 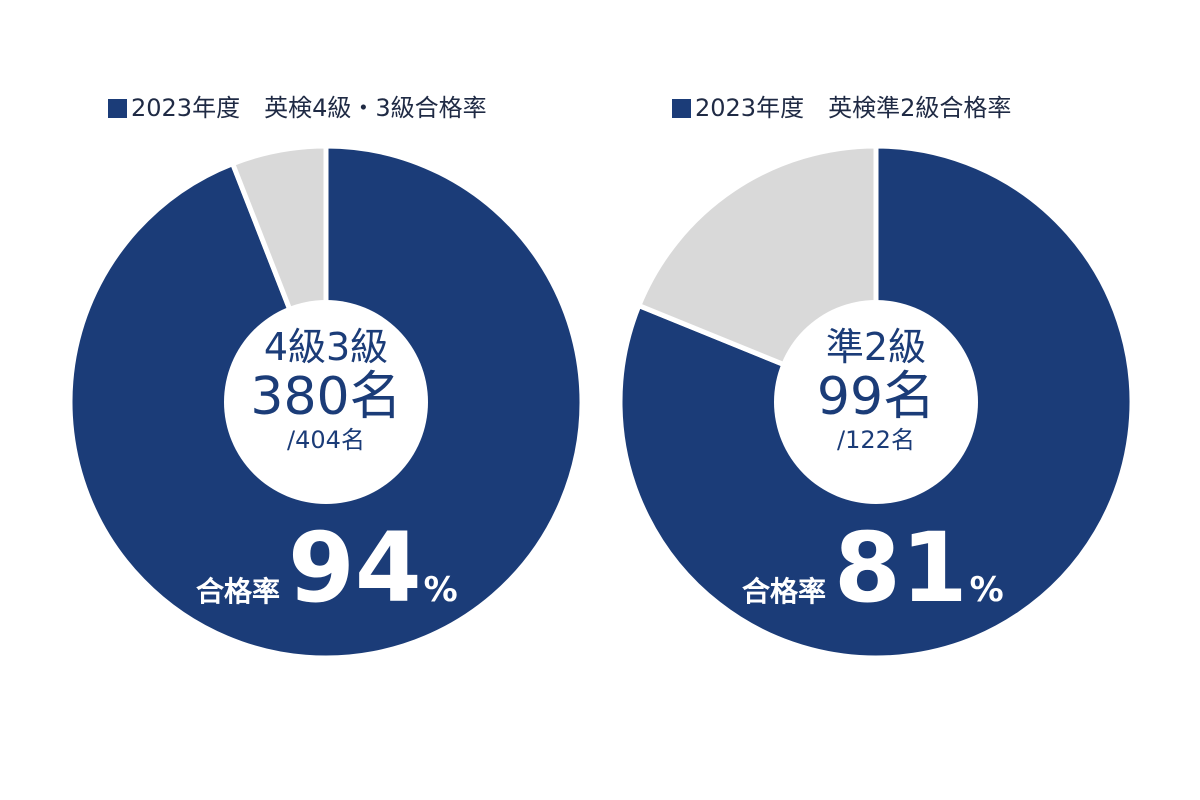 I want to click on chart-title: 2023年度 英検準2級合格率, so click(x=936, y=105).